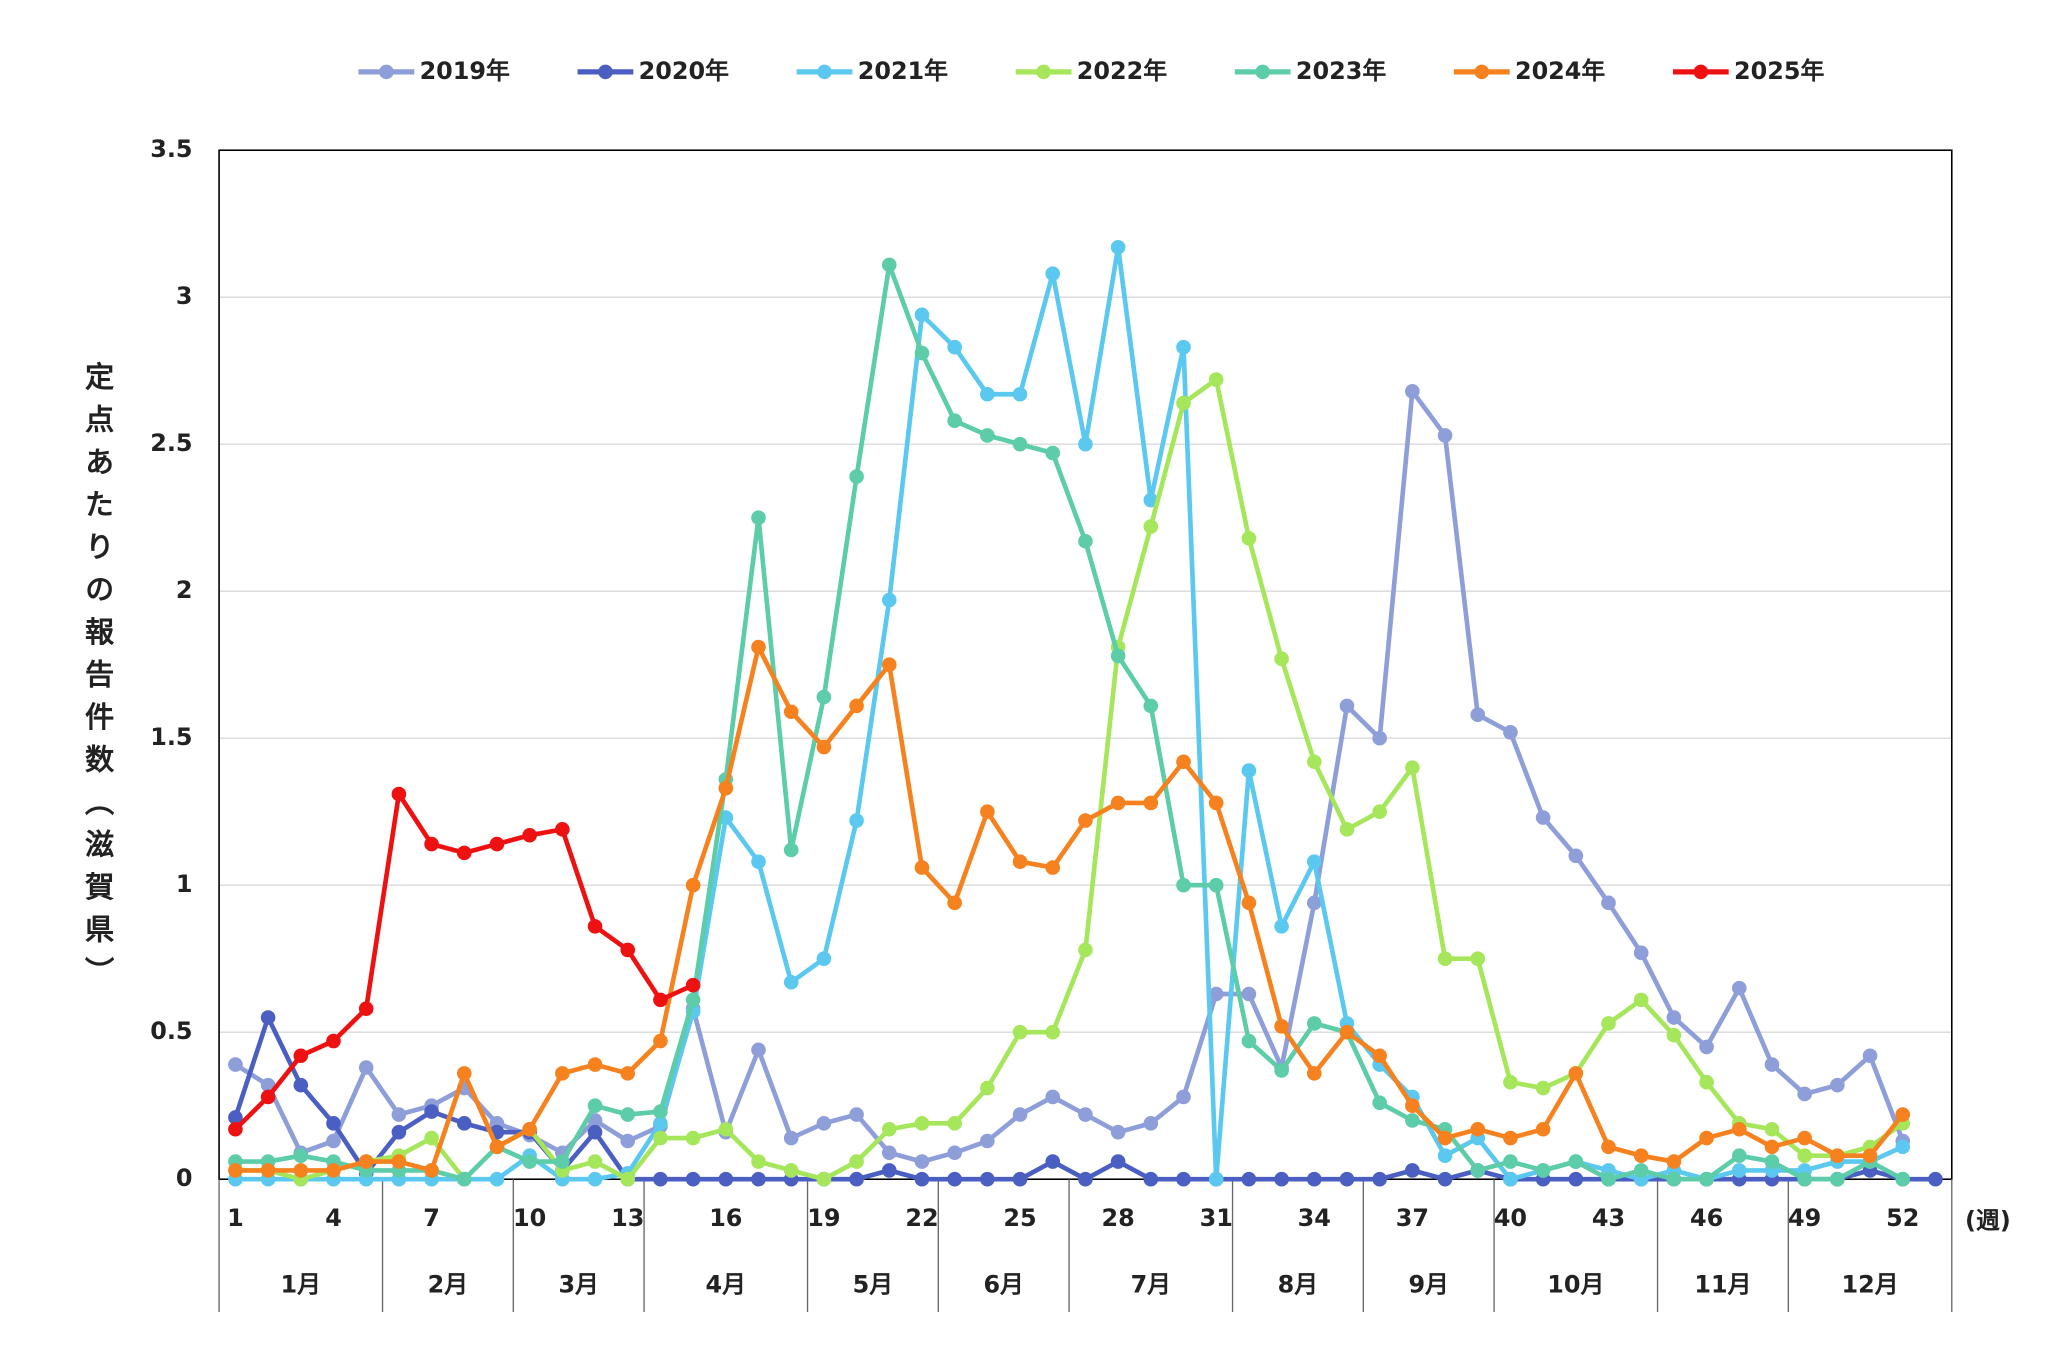 Image resolution: width=2058 pixels, height=1356 pixels. What do you see at coordinates (1019, 1218) in the screenshot?
I see `x-tick-label: 25` at bounding box center [1019, 1218].